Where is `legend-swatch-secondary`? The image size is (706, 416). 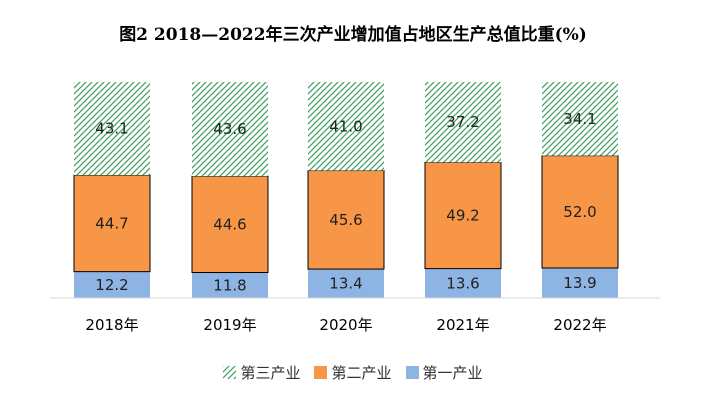
legend-swatch-secondary is located at coordinates (321, 372).